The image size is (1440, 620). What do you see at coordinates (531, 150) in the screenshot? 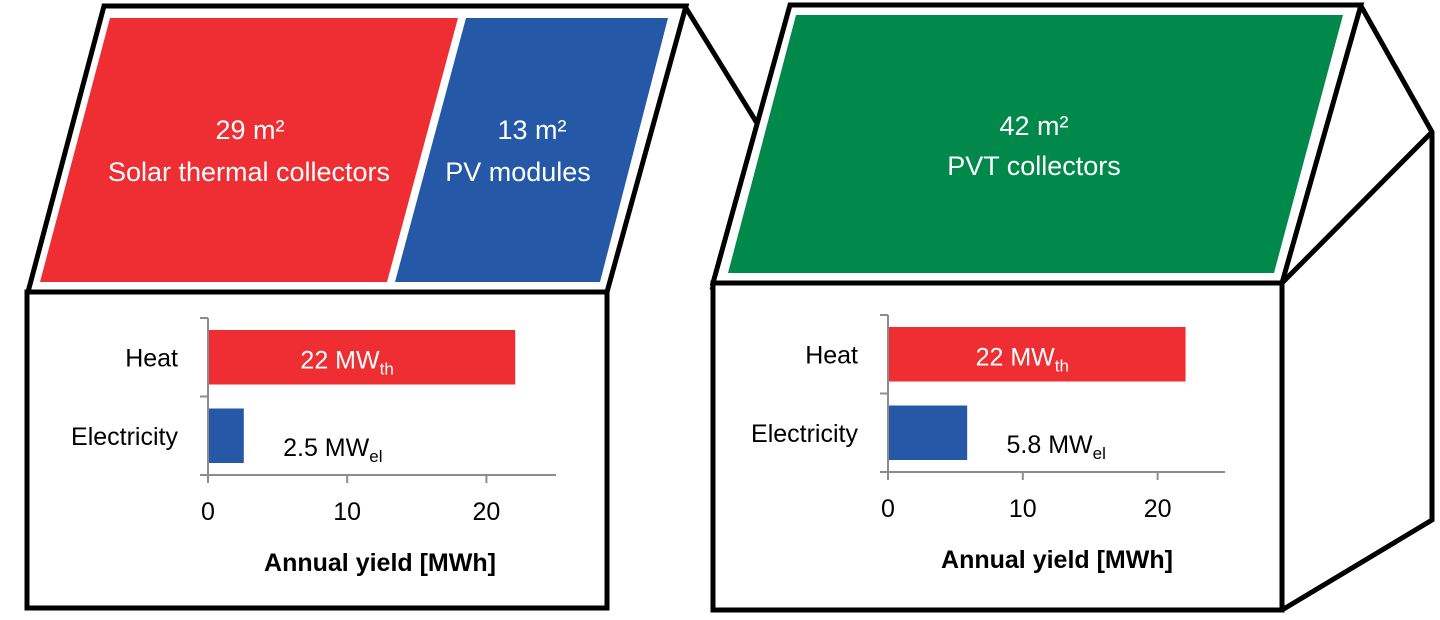
I see `pv-module-panel` at bounding box center [531, 150].